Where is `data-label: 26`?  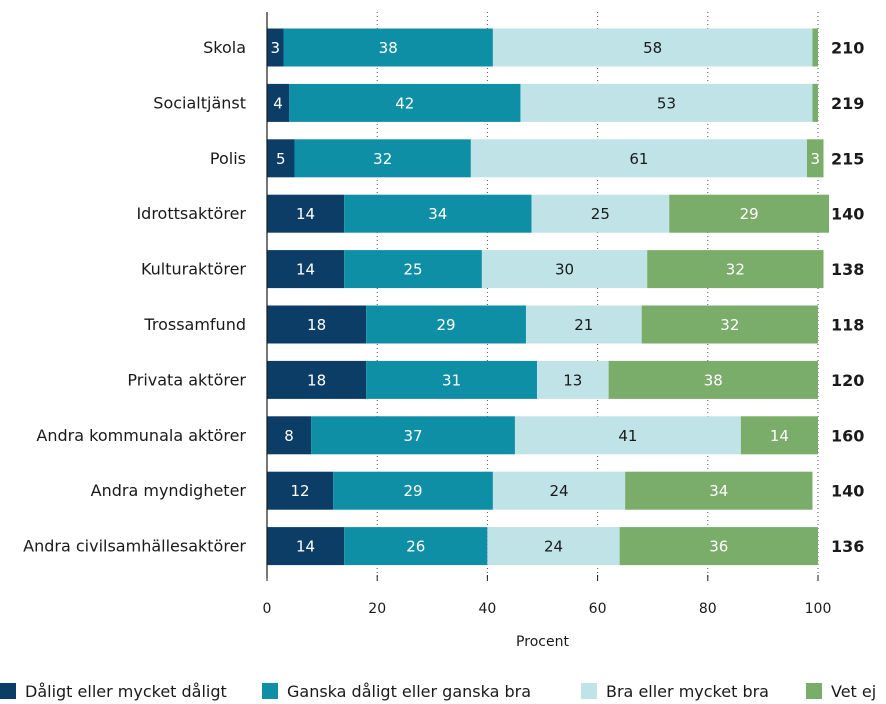
data-label: 26 is located at coordinates (415, 547).